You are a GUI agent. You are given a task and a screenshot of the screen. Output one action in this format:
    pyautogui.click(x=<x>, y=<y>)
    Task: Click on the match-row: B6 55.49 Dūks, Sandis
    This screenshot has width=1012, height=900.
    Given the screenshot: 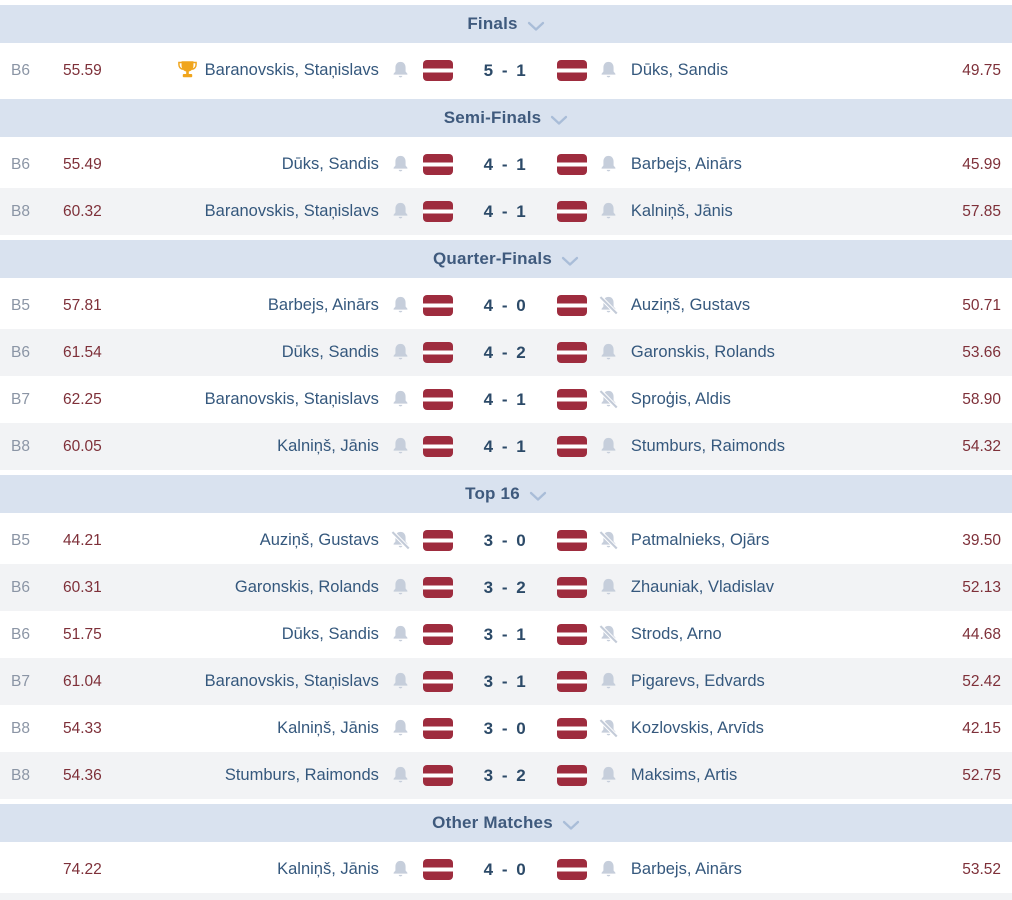 What is the action you would take?
    pyautogui.click(x=506, y=164)
    